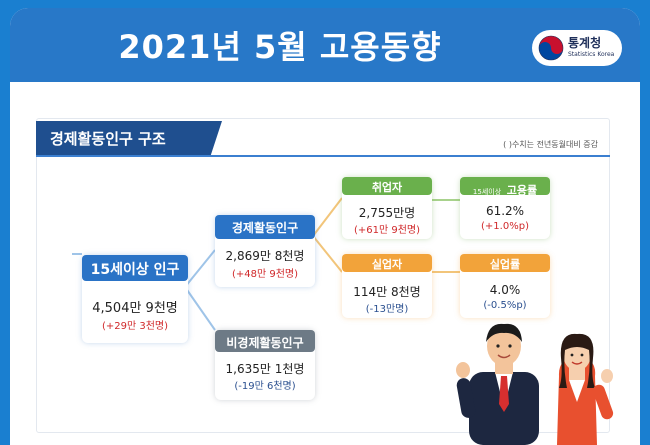  I want to click on section-tab: 경제활동인구 구조, so click(129, 138).